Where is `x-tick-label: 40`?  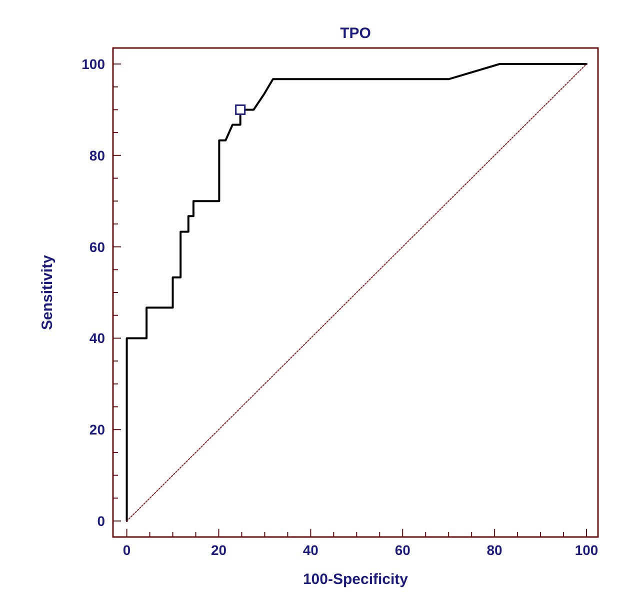 x-tick-label: 40 is located at coordinates (310, 550).